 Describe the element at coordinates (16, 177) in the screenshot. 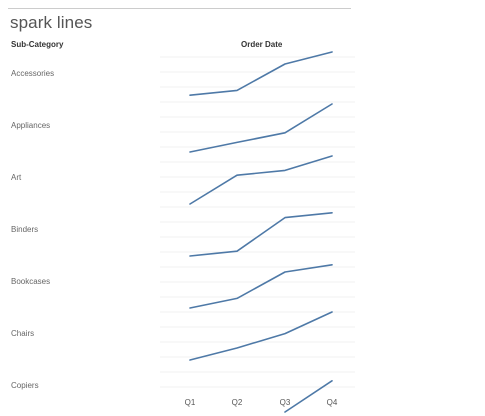

I see `row-label-art: Art` at that location.